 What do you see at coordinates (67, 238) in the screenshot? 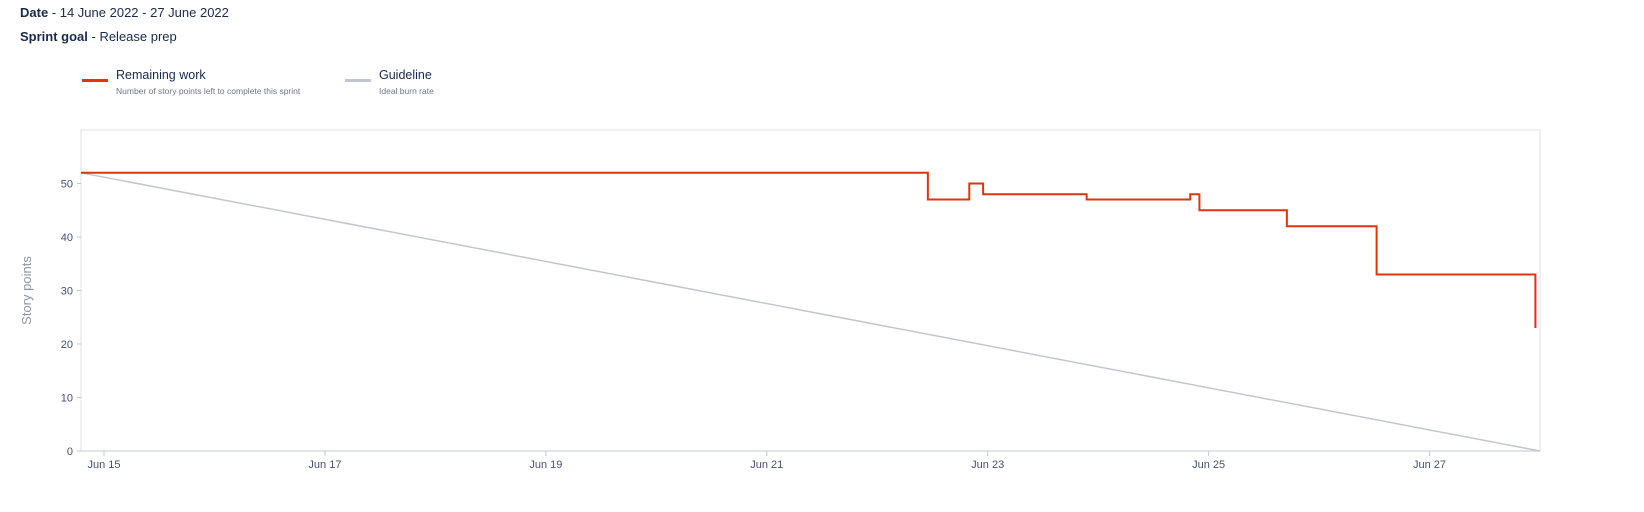
I see `y-tick-label: 40` at bounding box center [67, 238].